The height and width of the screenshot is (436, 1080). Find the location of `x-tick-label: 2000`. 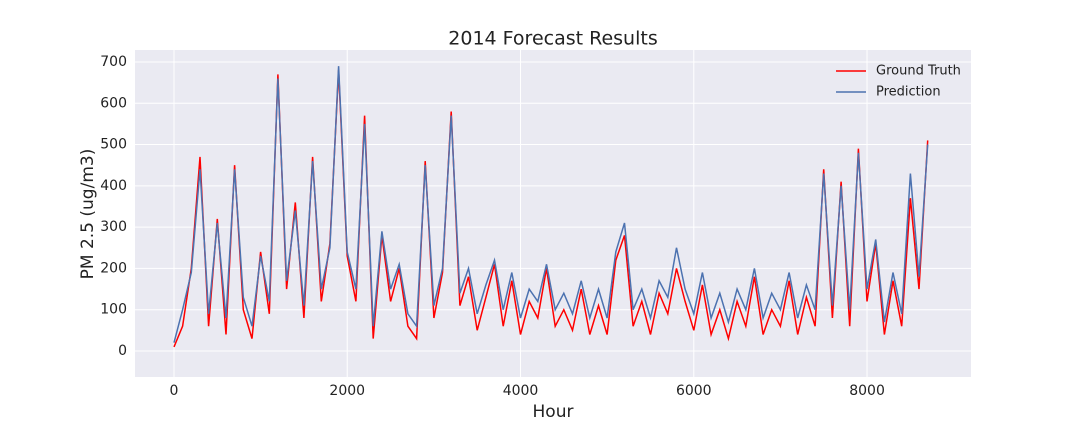

x-tick-label: 2000 is located at coordinates (347, 391).